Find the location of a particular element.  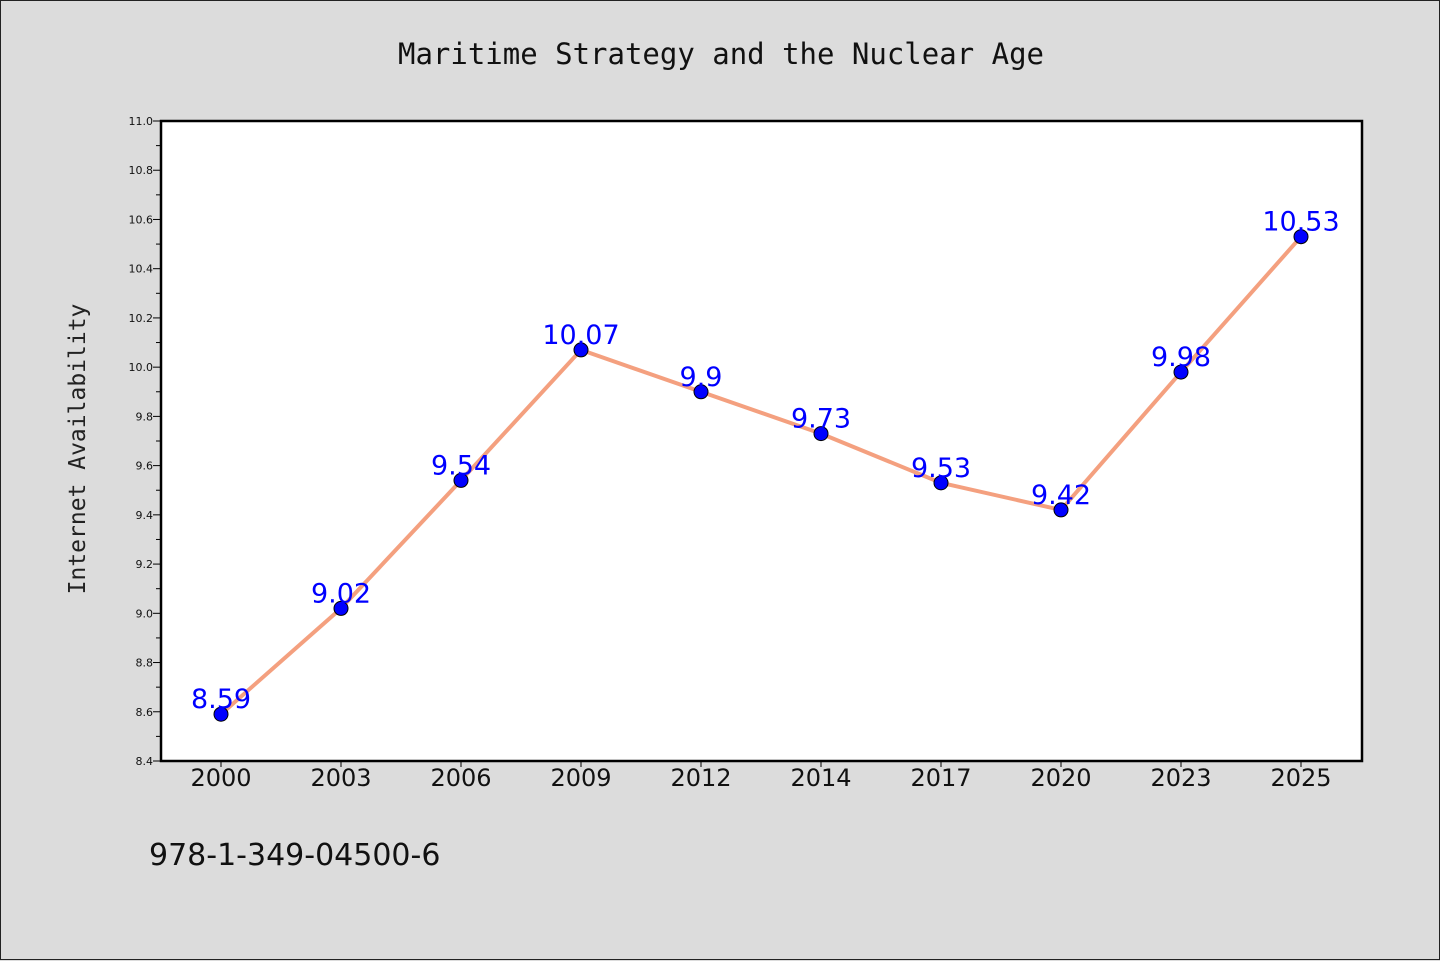

y-tick-label: 9.2 is located at coordinates (145, 564).